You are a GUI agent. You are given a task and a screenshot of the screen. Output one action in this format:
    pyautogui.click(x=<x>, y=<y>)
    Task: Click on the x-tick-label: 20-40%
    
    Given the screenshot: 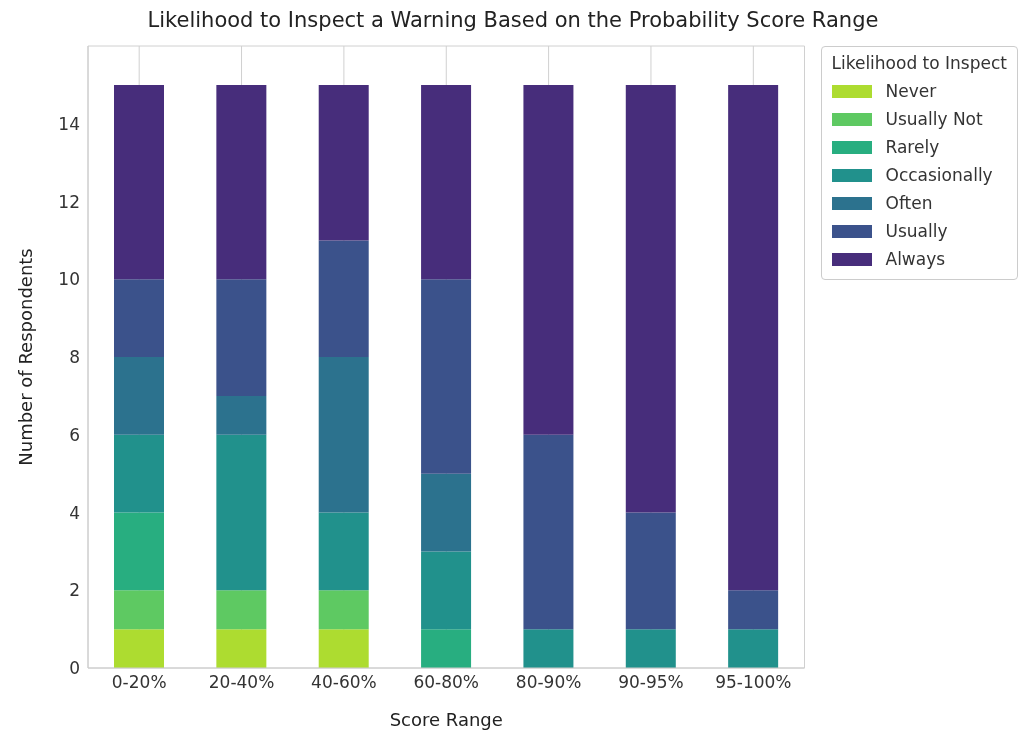 What is the action you would take?
    pyautogui.click(x=241, y=682)
    